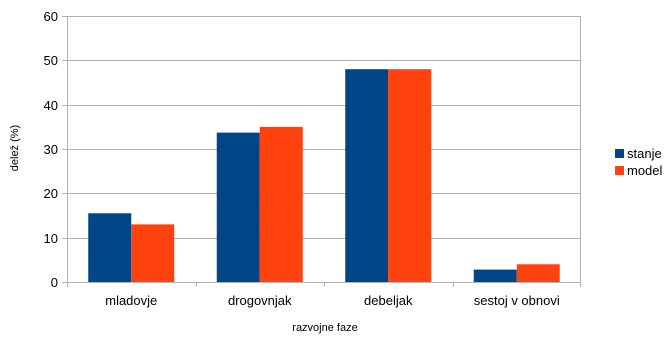 The image size is (668, 338). What do you see at coordinates (619, 170) in the screenshot?
I see `legend-swatch-model` at bounding box center [619, 170].